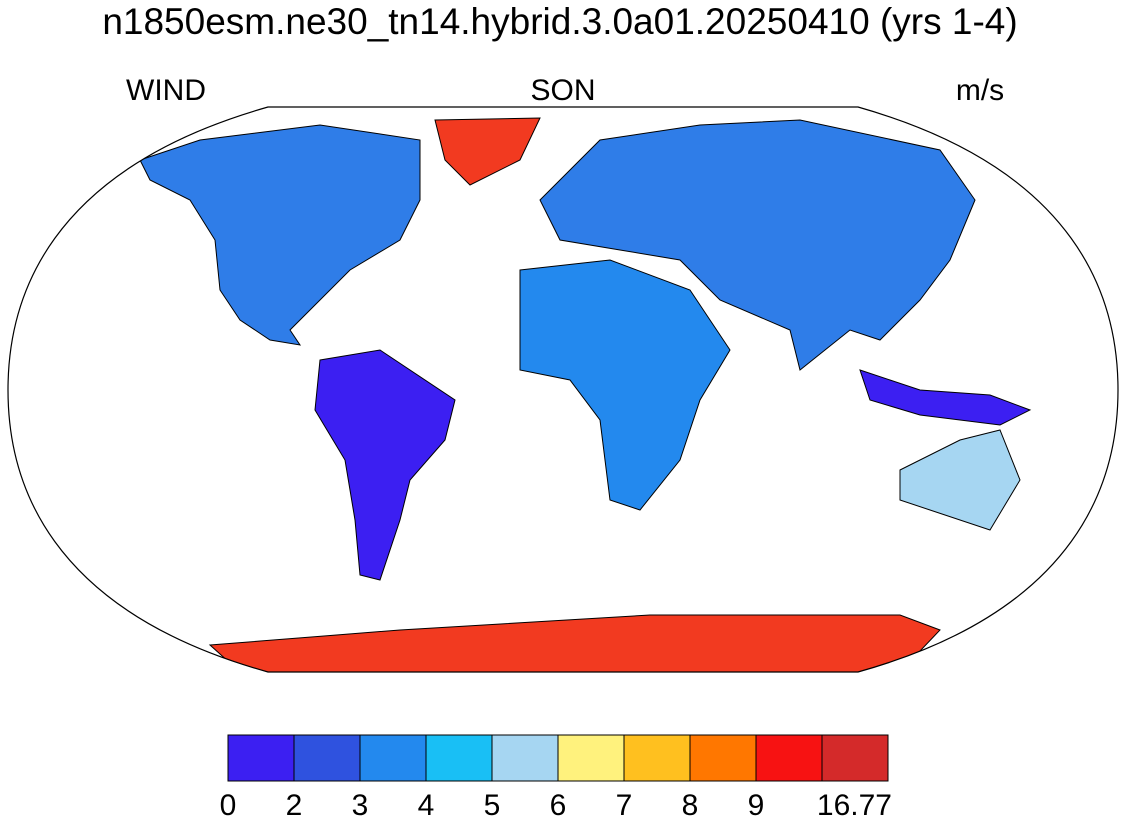 This screenshot has height=827, width=1126. I want to click on eurasia, so click(757, 245).